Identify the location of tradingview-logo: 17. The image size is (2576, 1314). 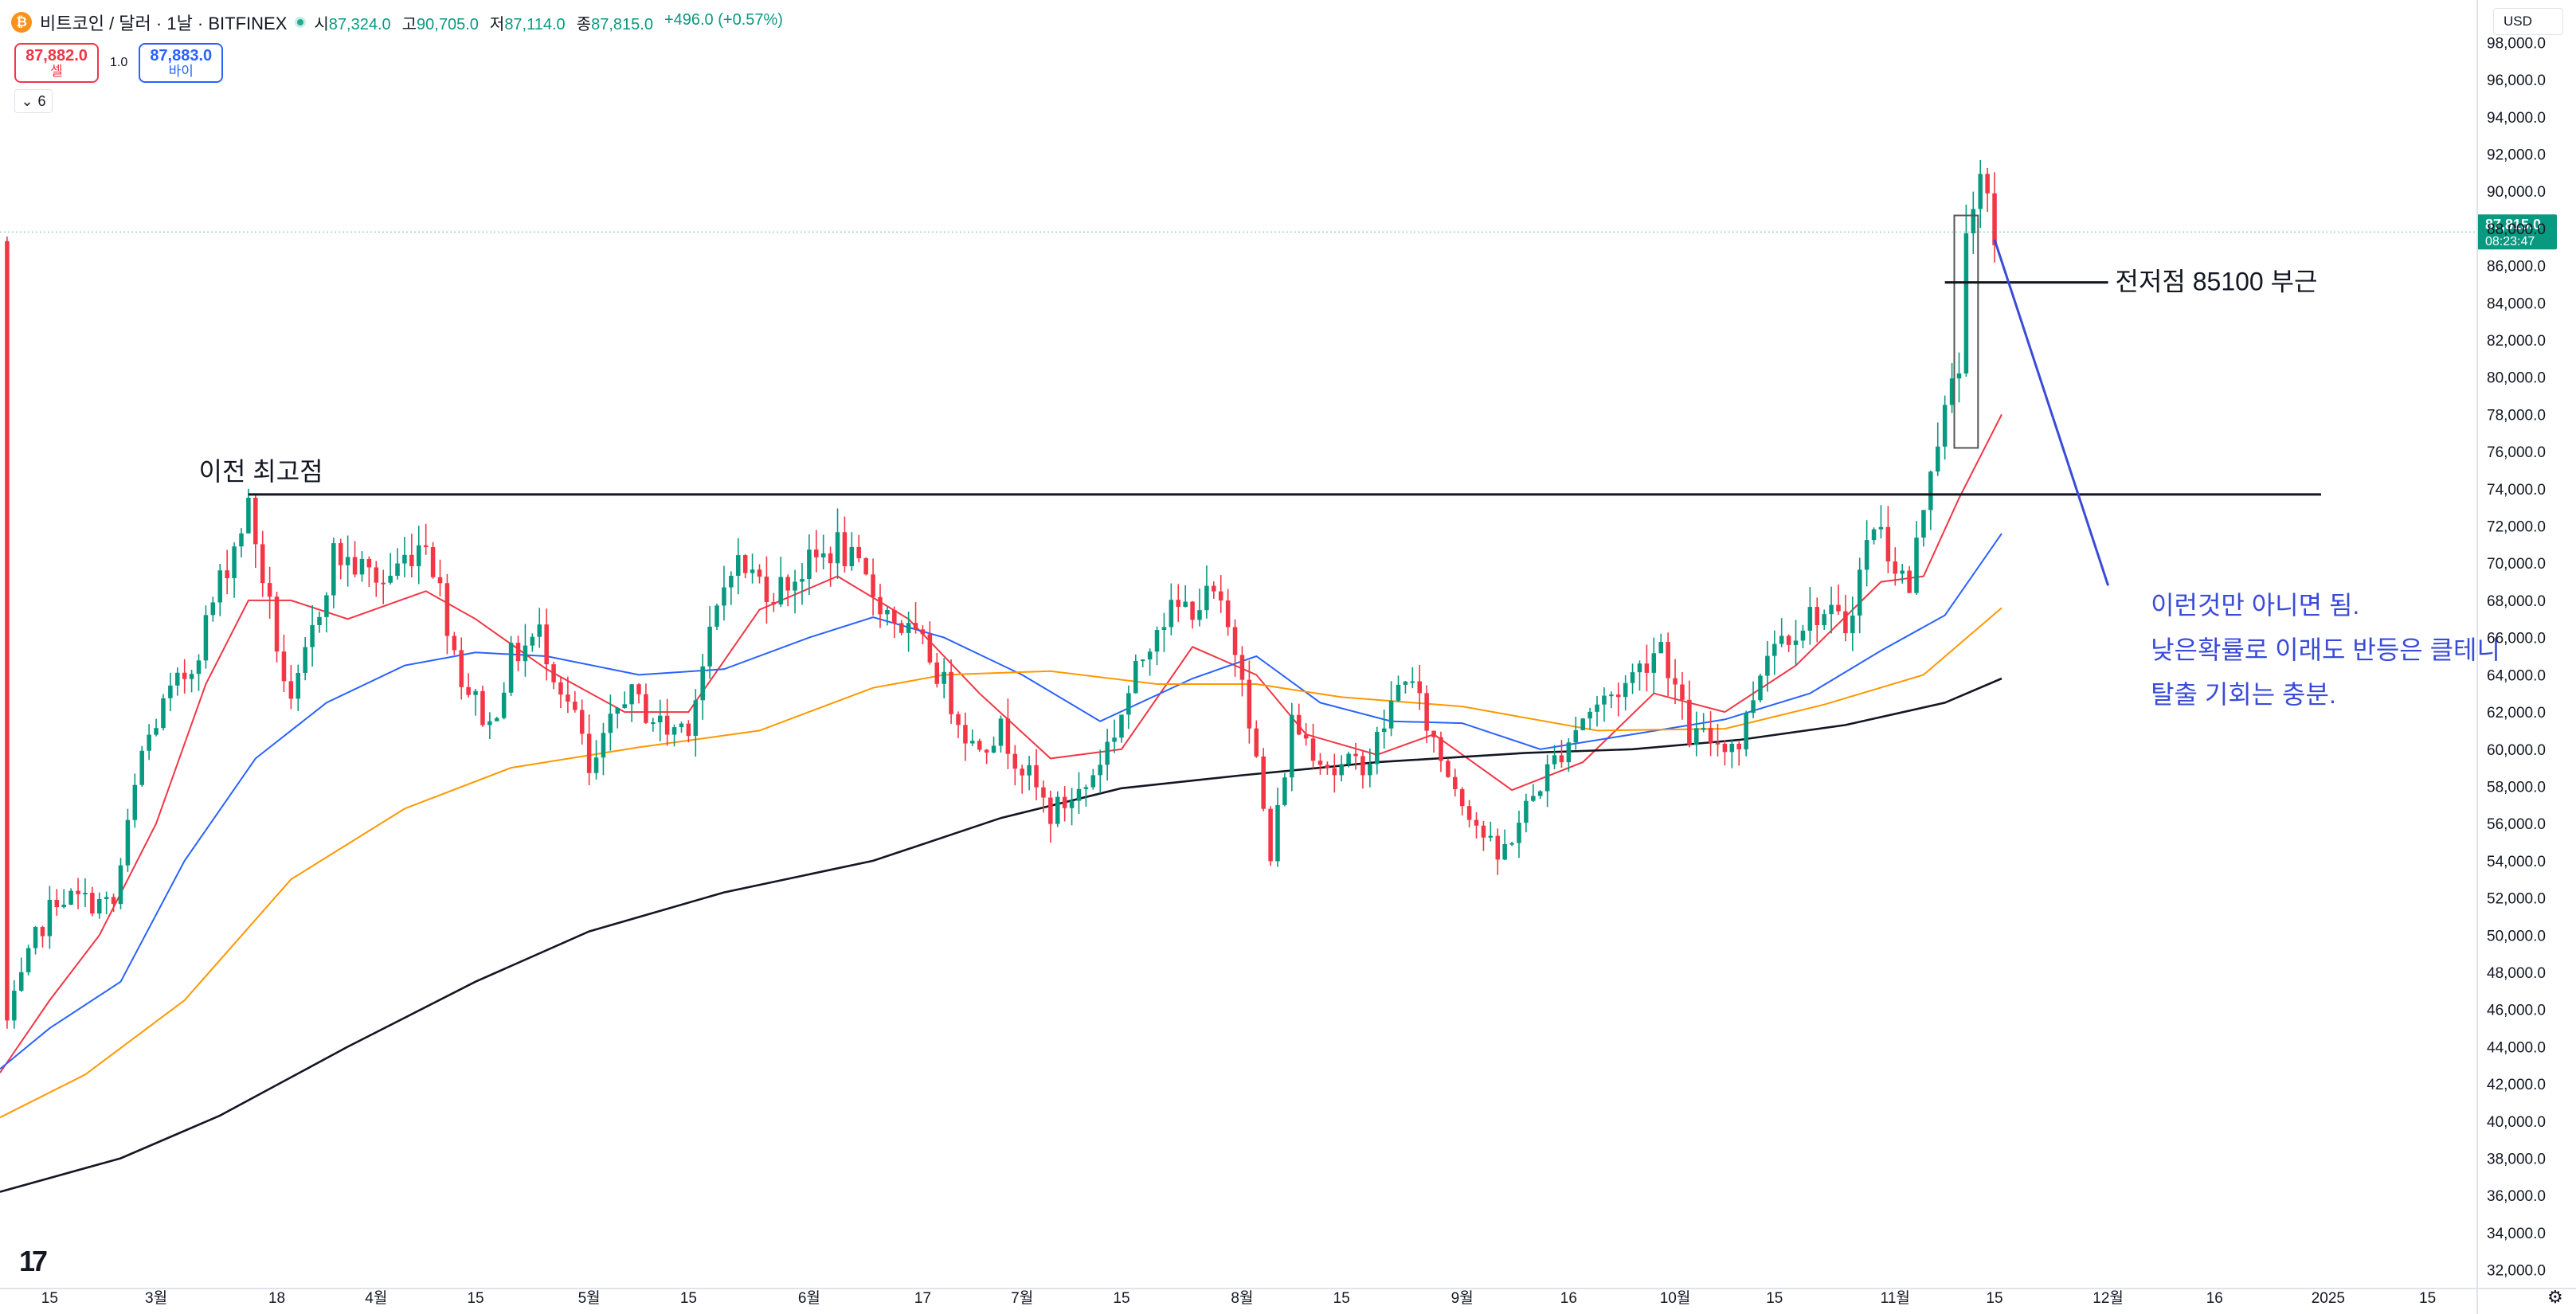
(33, 1261).